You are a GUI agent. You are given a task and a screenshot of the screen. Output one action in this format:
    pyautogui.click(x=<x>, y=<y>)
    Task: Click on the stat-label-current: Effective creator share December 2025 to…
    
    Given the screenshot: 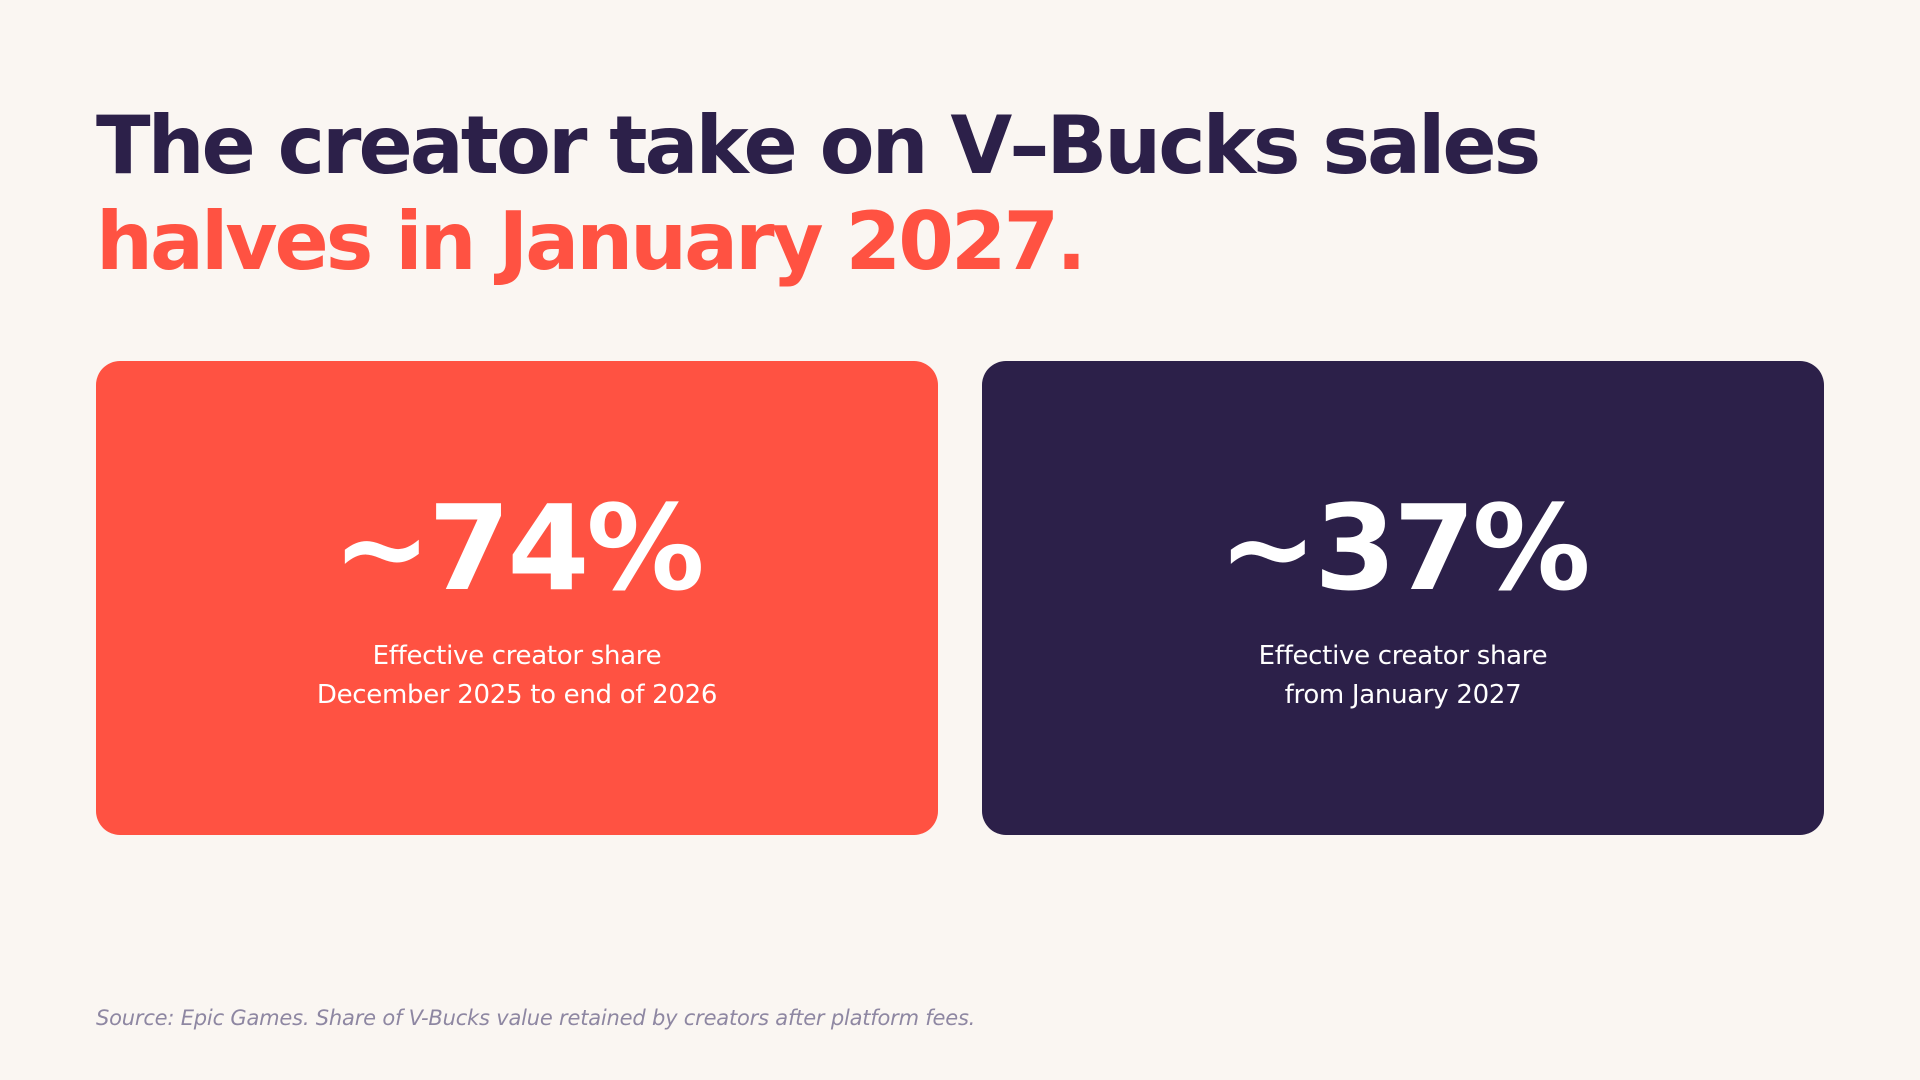 What is the action you would take?
    pyautogui.click(x=517, y=676)
    